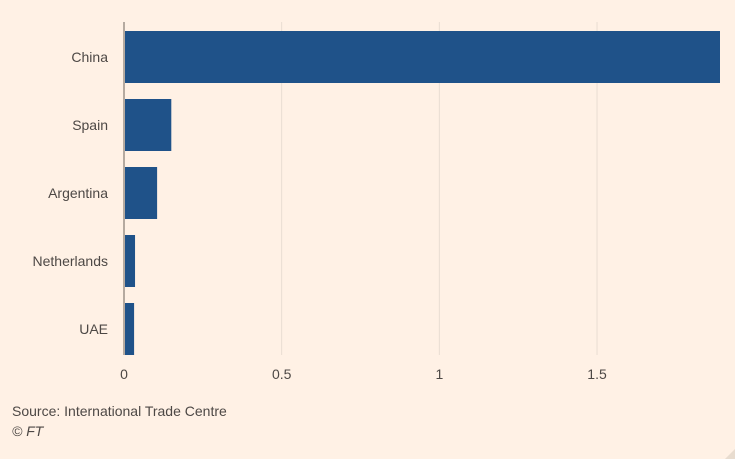 The height and width of the screenshot is (459, 735). I want to click on x-tick-label: 0.5, so click(282, 374).